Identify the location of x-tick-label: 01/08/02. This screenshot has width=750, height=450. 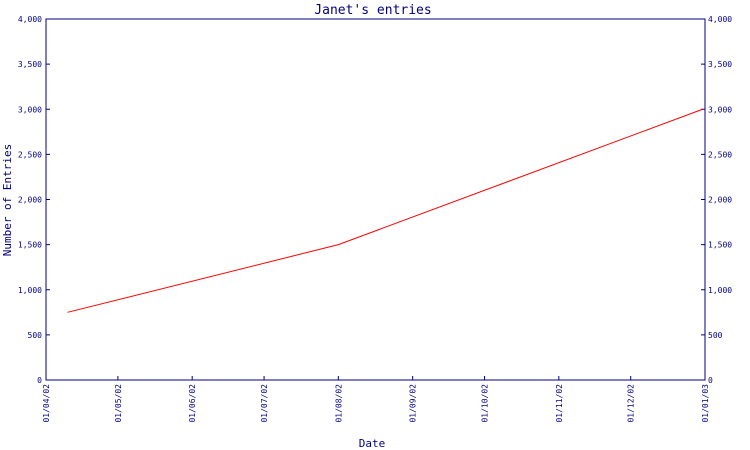
(338, 403).